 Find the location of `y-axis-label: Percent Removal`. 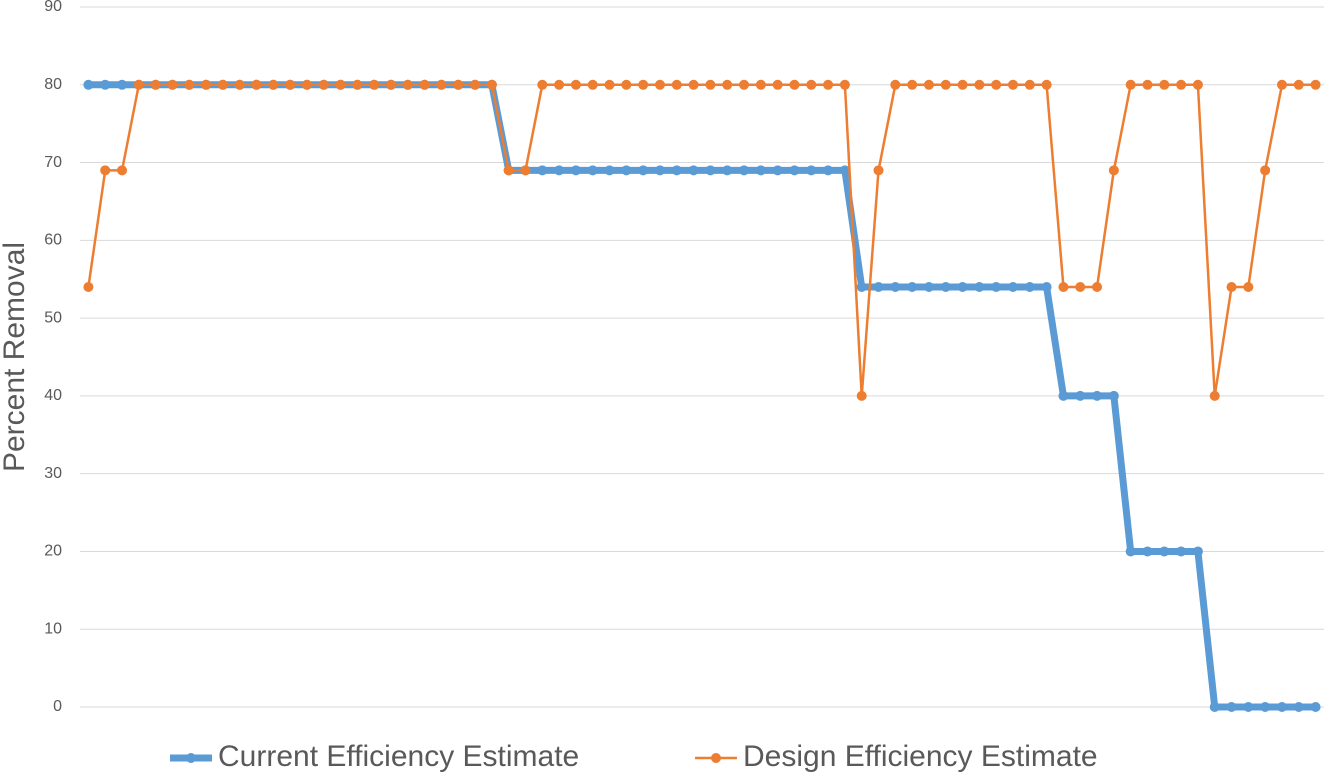

y-axis-label: Percent Removal is located at coordinates (15, 357).